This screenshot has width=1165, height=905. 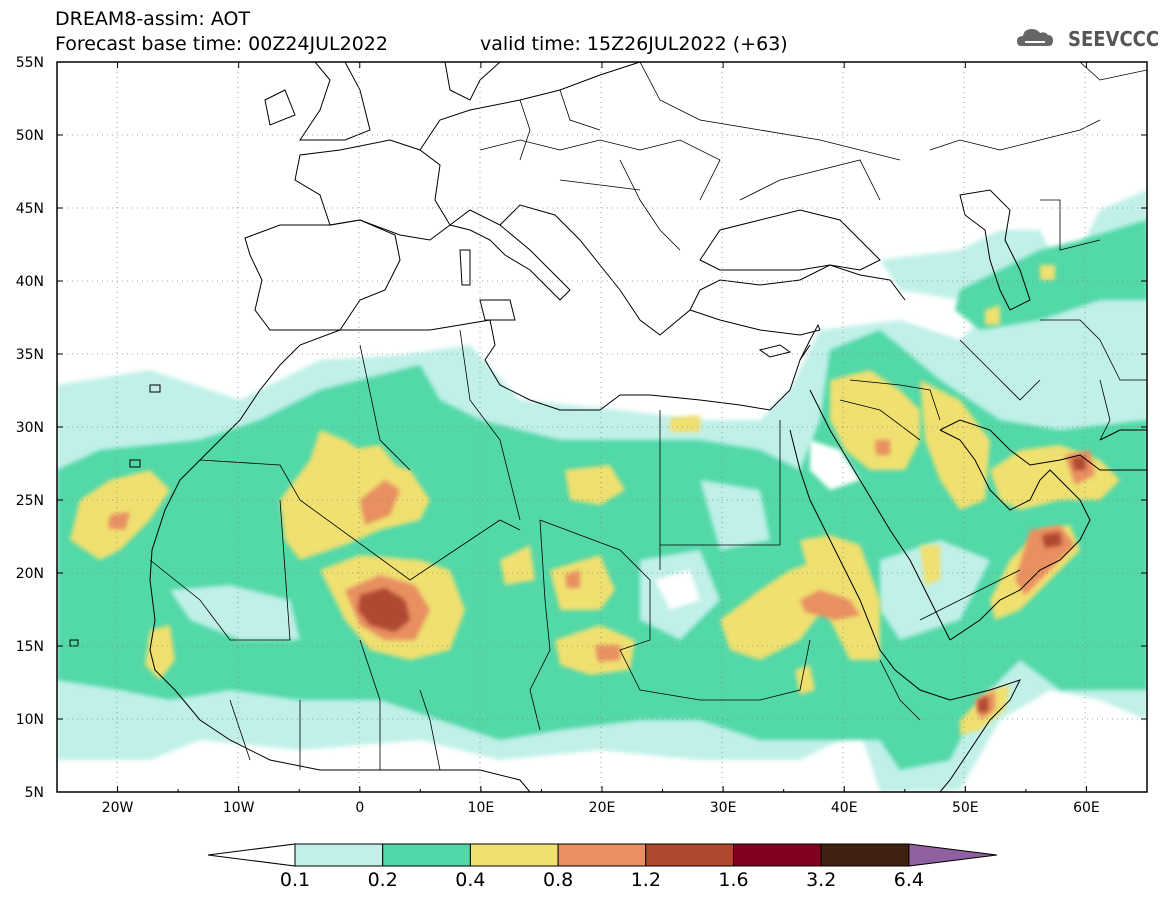 I want to click on lon-tick-label: 50E, so click(x=965, y=808).